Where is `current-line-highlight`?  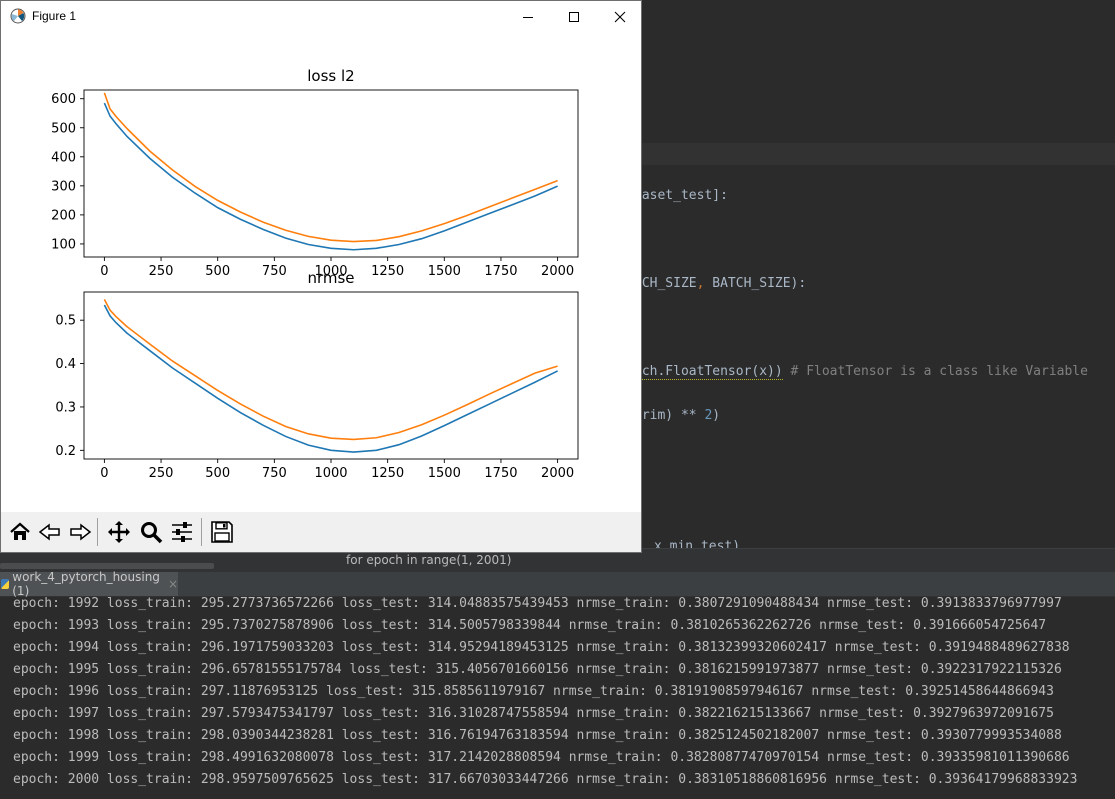 current-line-highlight is located at coordinates (878, 154).